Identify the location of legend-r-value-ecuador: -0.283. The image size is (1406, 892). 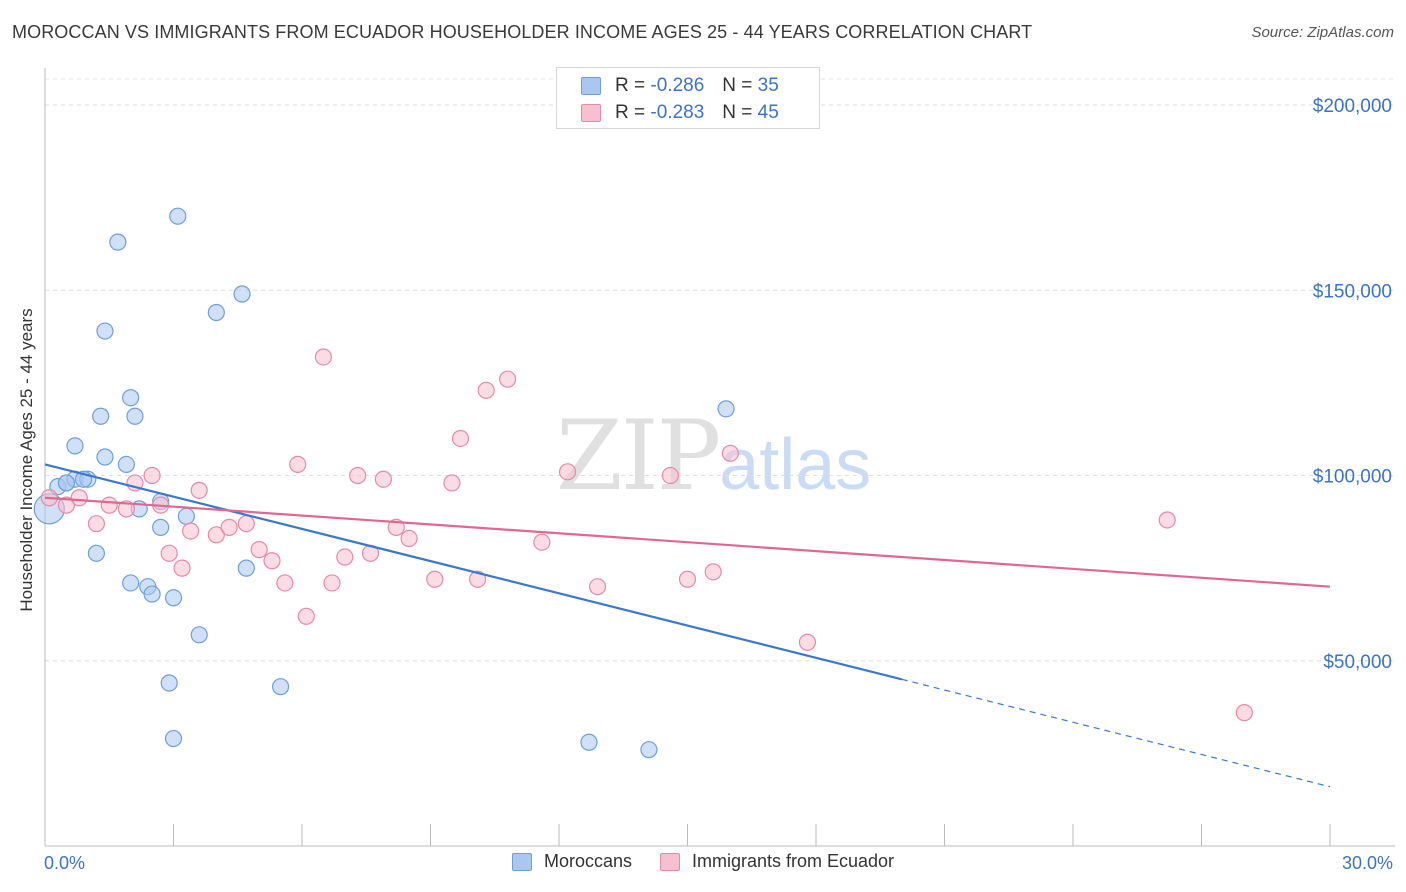
(677, 112).